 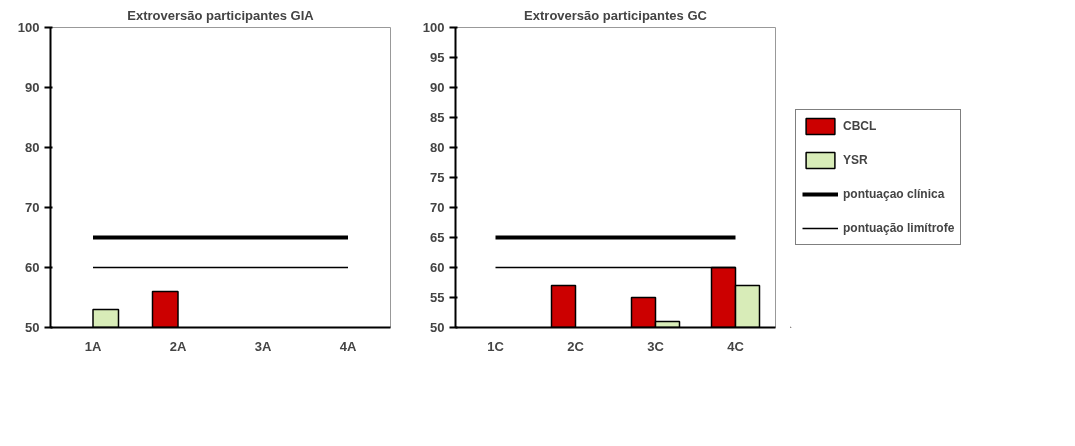 I want to click on legend-label: CBCL, so click(x=860, y=126).